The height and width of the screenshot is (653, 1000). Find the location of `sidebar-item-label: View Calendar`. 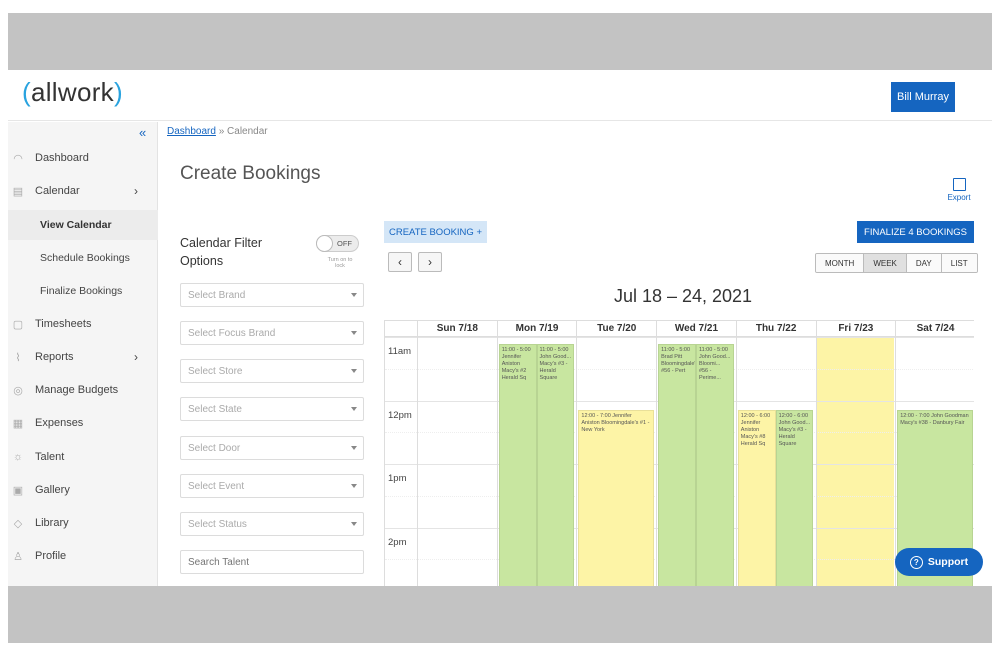

sidebar-item-label: View Calendar is located at coordinates (76, 225).